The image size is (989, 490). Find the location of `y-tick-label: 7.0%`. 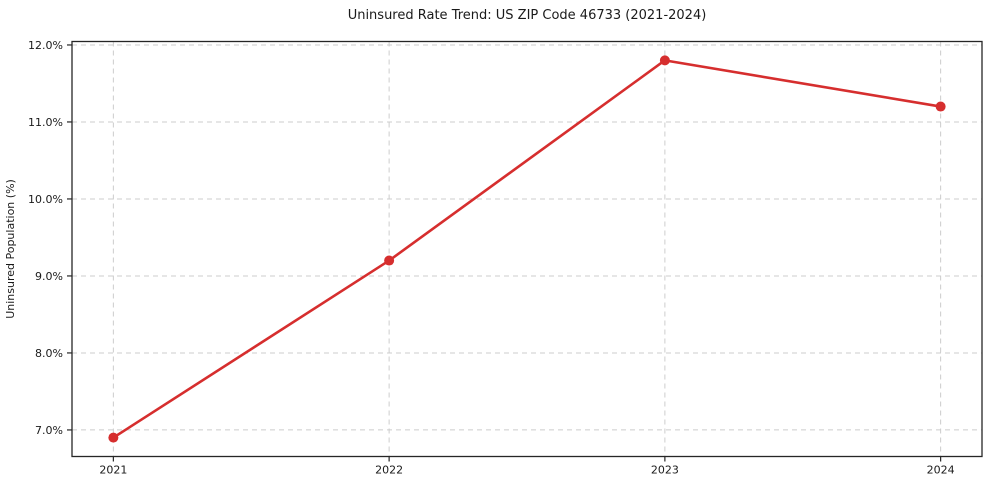

y-tick-label: 7.0% is located at coordinates (49, 430).